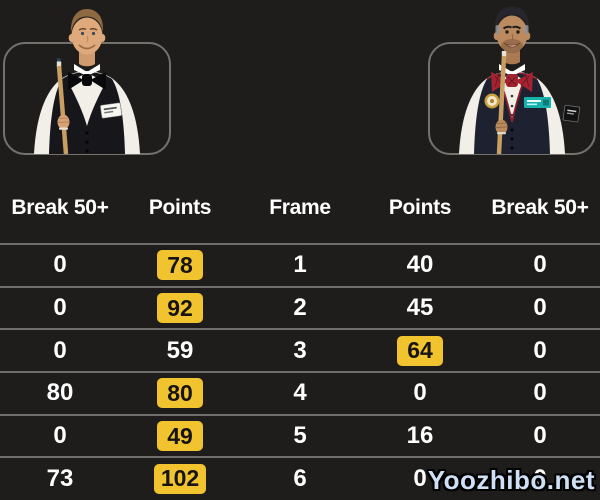 Image resolution: width=600 pixels, height=500 pixels. I want to click on player-left-photo, so click(87, 77).